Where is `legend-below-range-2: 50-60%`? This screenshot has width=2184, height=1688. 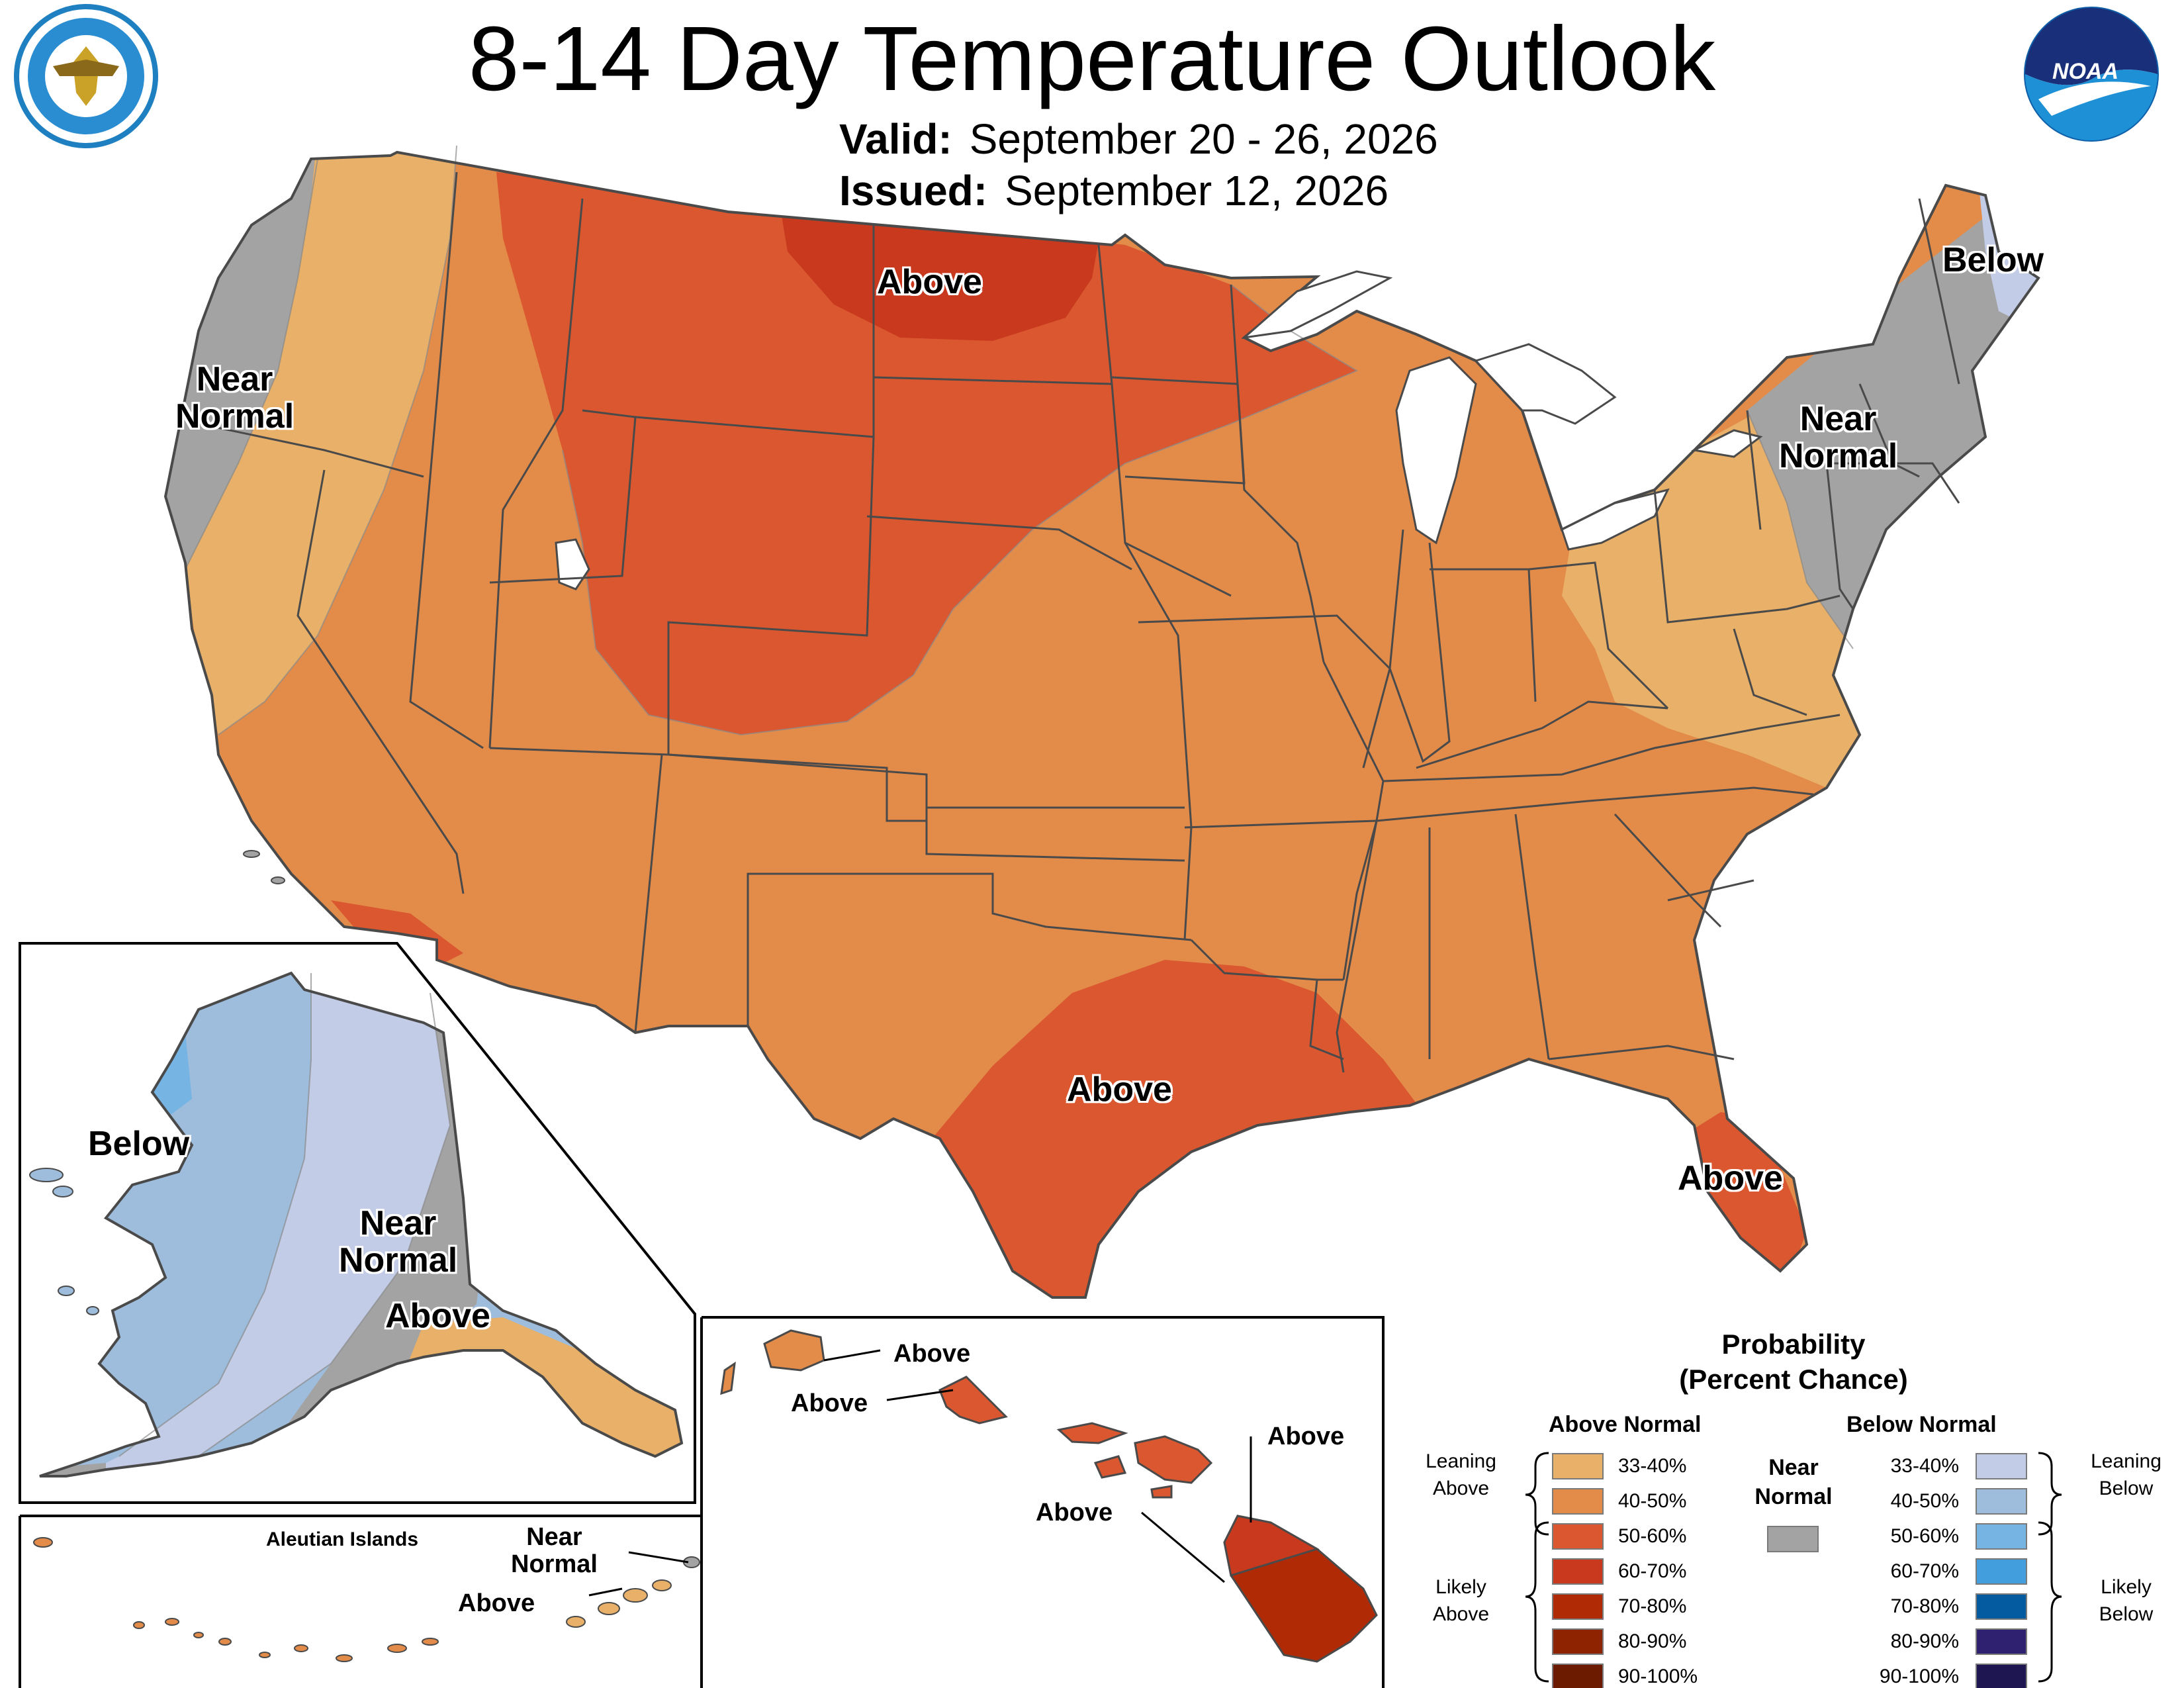 legend-below-range-2: 50-60% is located at coordinates (1925, 1536).